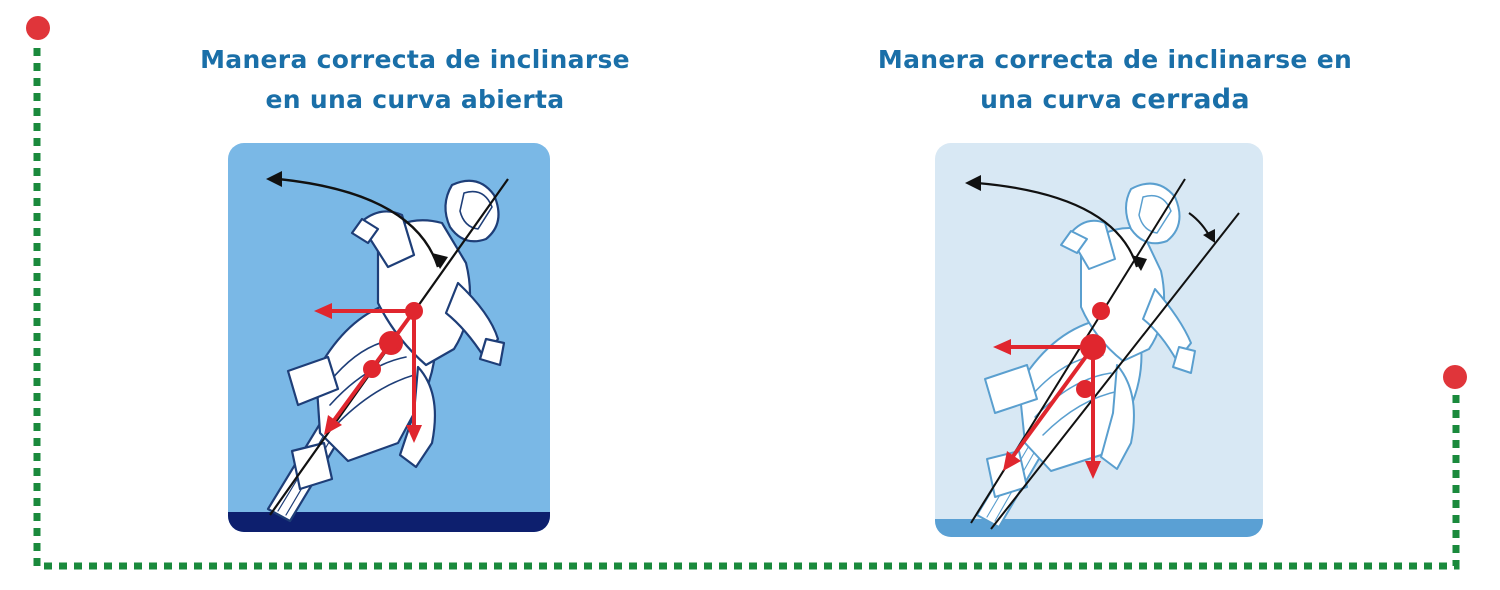 This screenshot has height=590, width=1500. What do you see at coordinates (1190, 99) in the screenshot?
I see `caption-closed-emphasis: cerrada` at bounding box center [1190, 99].